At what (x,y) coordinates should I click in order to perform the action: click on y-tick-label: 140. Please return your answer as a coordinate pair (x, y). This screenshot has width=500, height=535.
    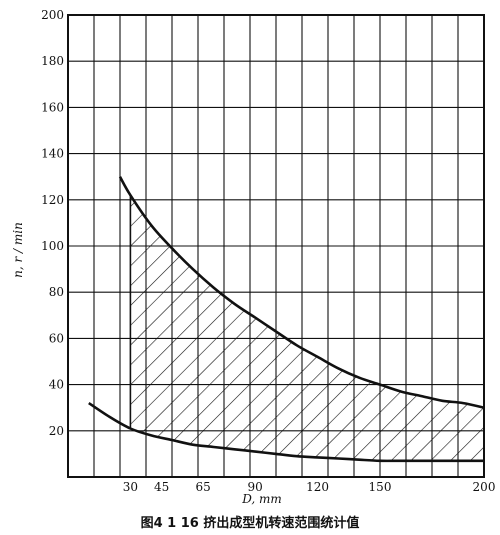
    Looking at the image, I should click on (52, 154).